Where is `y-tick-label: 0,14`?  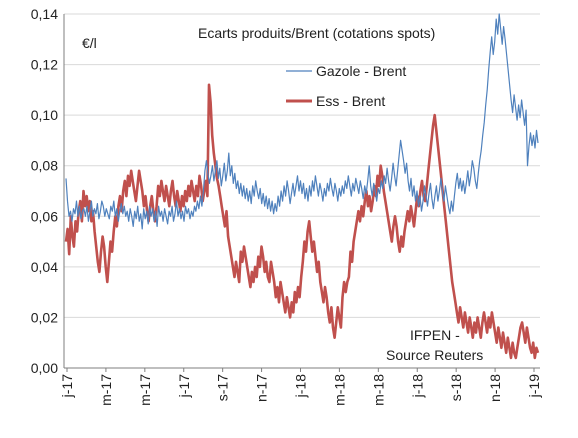
y-tick-label: 0,14 is located at coordinates (44, 14).